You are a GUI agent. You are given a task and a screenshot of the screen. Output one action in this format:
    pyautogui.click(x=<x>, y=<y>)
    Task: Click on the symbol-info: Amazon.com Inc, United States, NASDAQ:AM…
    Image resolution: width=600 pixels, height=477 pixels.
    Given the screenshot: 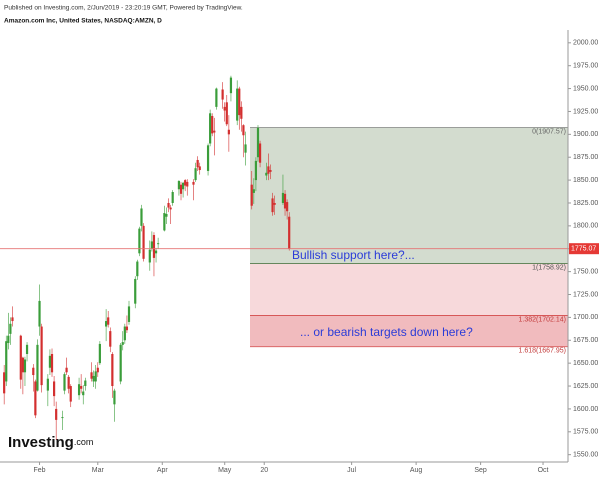 What is the action you would take?
    pyautogui.click(x=83, y=21)
    